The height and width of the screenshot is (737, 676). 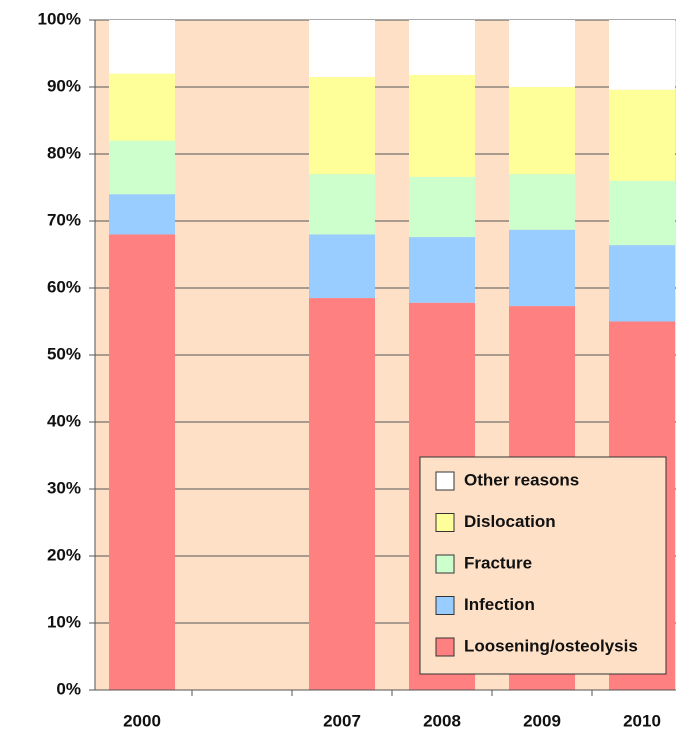 I want to click on legend-label: Fracture, so click(x=498, y=562).